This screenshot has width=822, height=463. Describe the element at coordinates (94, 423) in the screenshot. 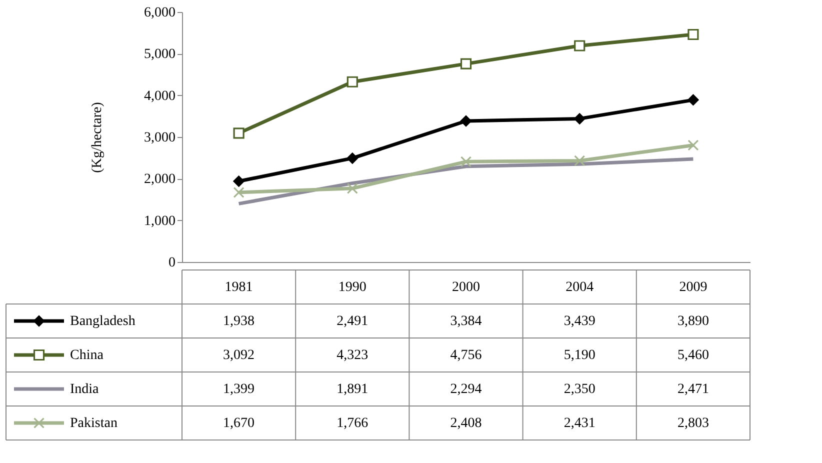

I see `legend-label: Pakistan` at that location.